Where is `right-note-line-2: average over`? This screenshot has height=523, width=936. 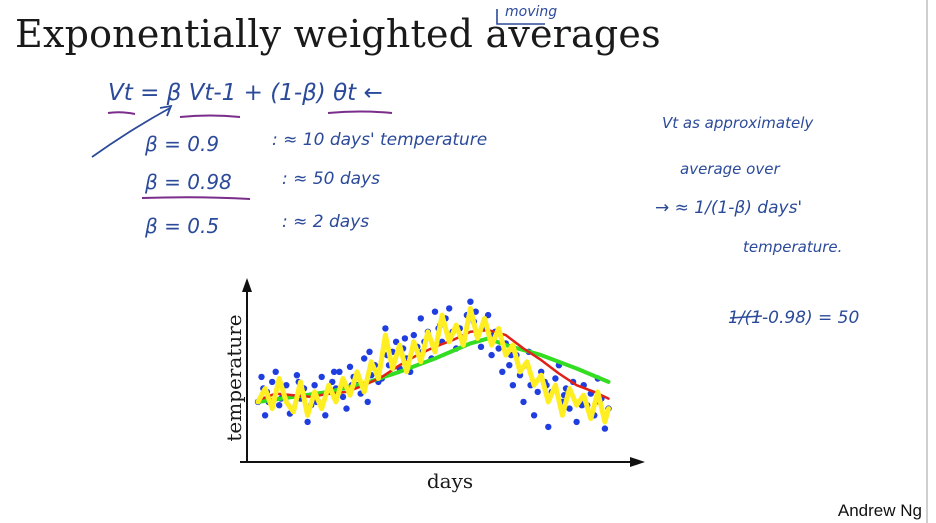 right-note-line-2: average over is located at coordinates (730, 169).